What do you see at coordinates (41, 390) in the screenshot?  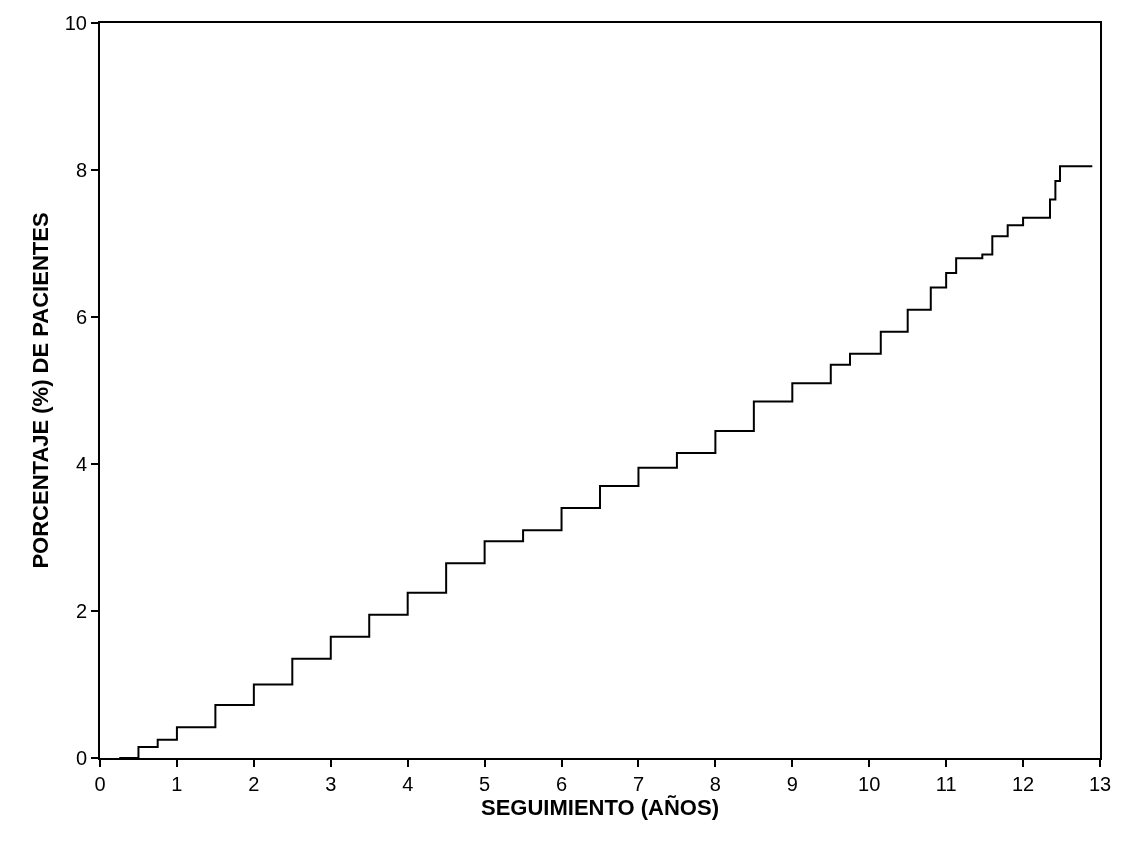 I see `y-axis-title: PORCENTAJE (%) DE PACIENTES` at bounding box center [41, 390].